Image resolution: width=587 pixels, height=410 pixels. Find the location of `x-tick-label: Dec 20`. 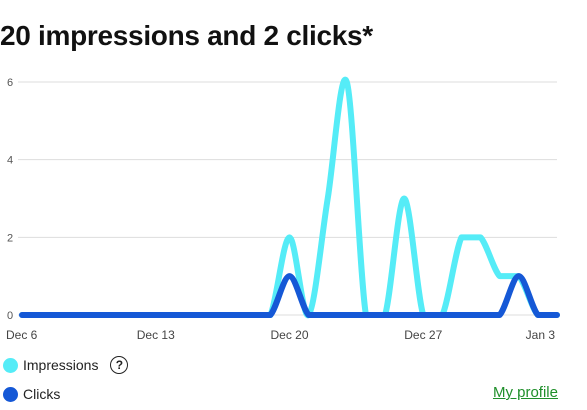

x-tick-label: Dec 20 is located at coordinates (289, 335).